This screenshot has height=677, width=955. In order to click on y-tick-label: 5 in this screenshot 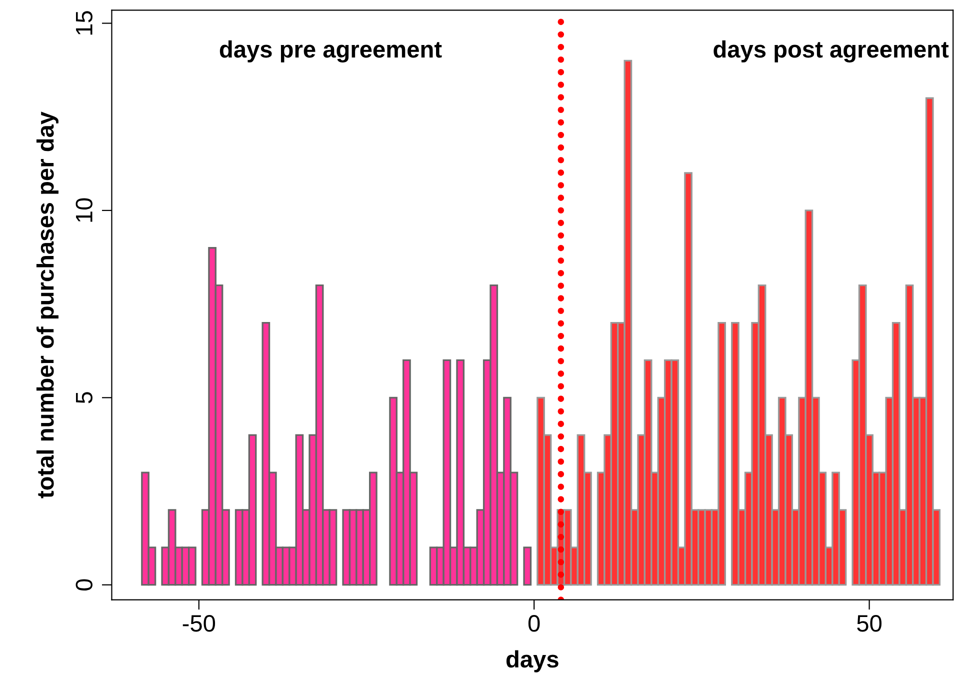, I will do `click(84, 398)`.